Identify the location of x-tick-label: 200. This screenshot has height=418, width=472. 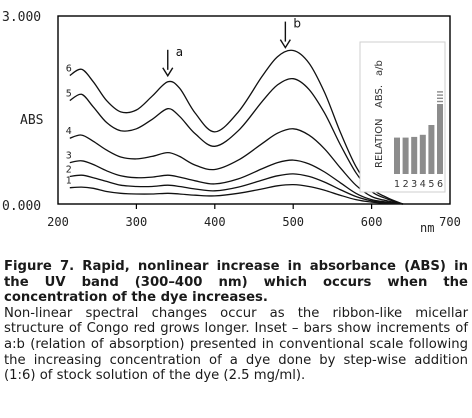
(58, 222).